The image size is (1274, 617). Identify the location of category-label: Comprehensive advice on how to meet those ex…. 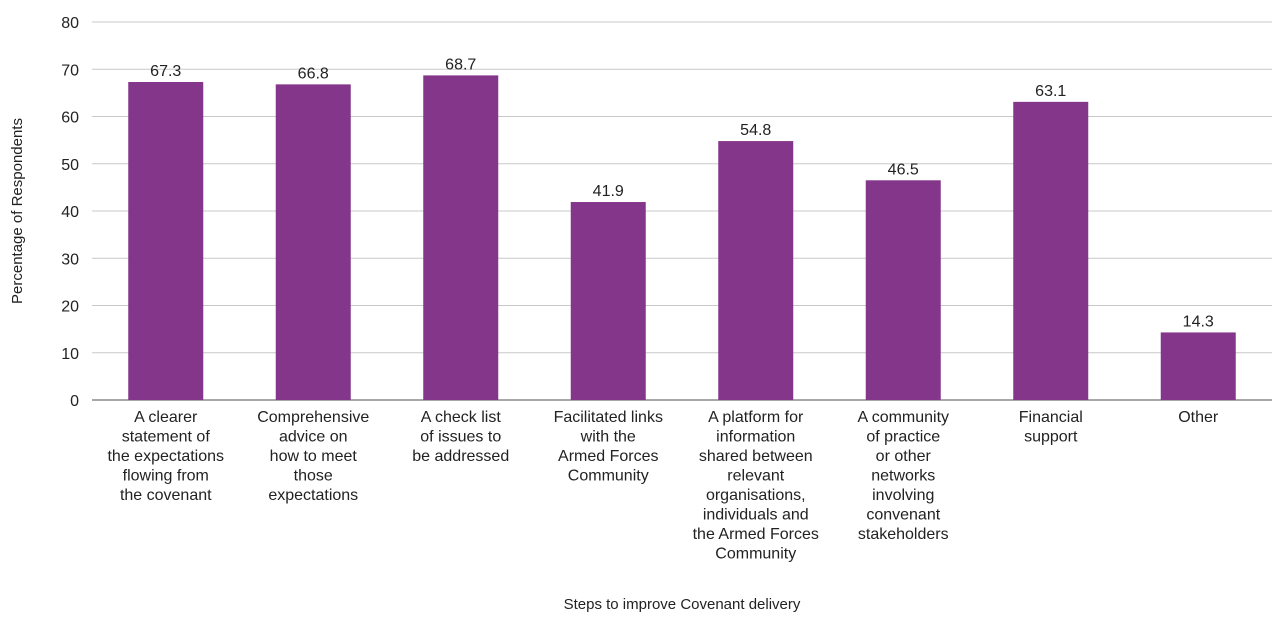
(313, 456).